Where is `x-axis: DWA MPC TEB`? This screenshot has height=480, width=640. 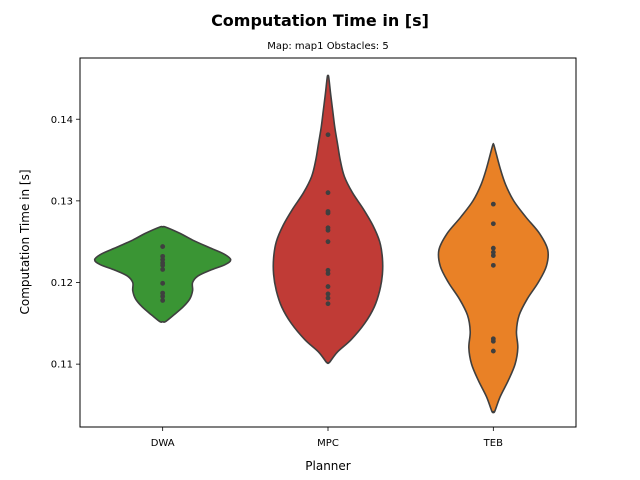 x-axis: DWA MPC TEB is located at coordinates (327, 438).